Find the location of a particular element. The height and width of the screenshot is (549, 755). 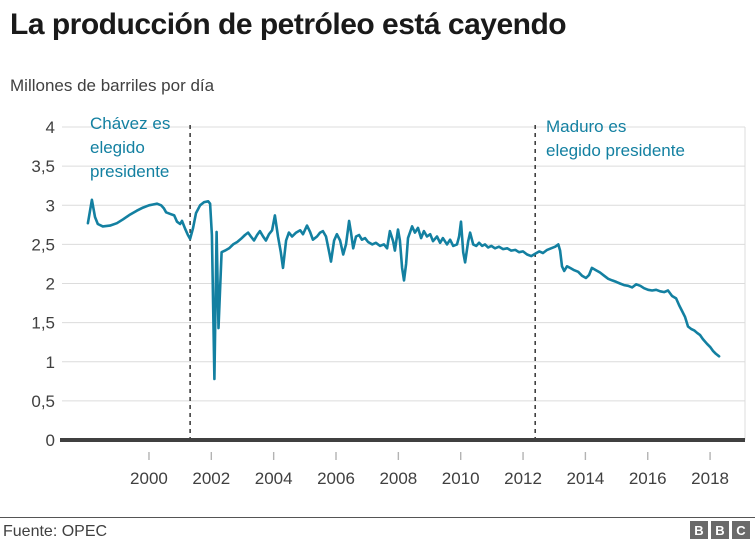

annotation-chavez: Chávez es elegido presidente is located at coordinates (130, 148).